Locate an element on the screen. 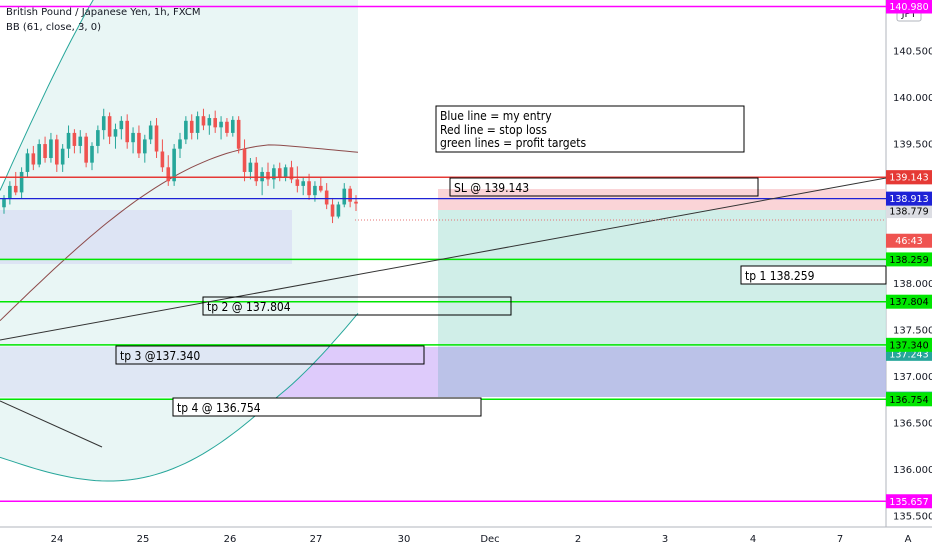 The height and width of the screenshot is (550, 932). price-tag-label: 136.754 is located at coordinates (908, 400).